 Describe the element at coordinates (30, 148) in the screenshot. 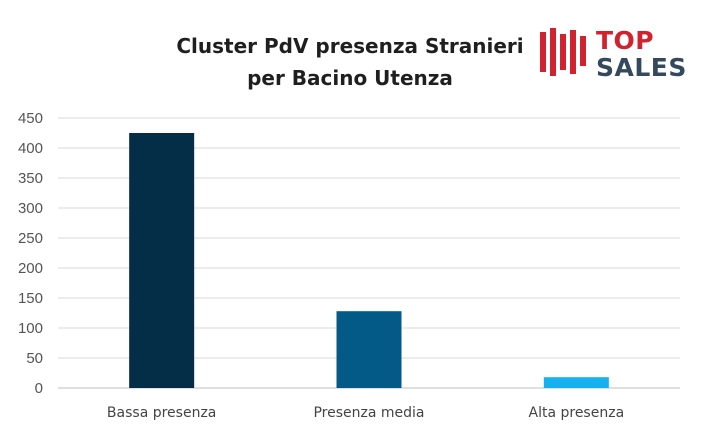

I see `y-tick-label: 400` at that location.